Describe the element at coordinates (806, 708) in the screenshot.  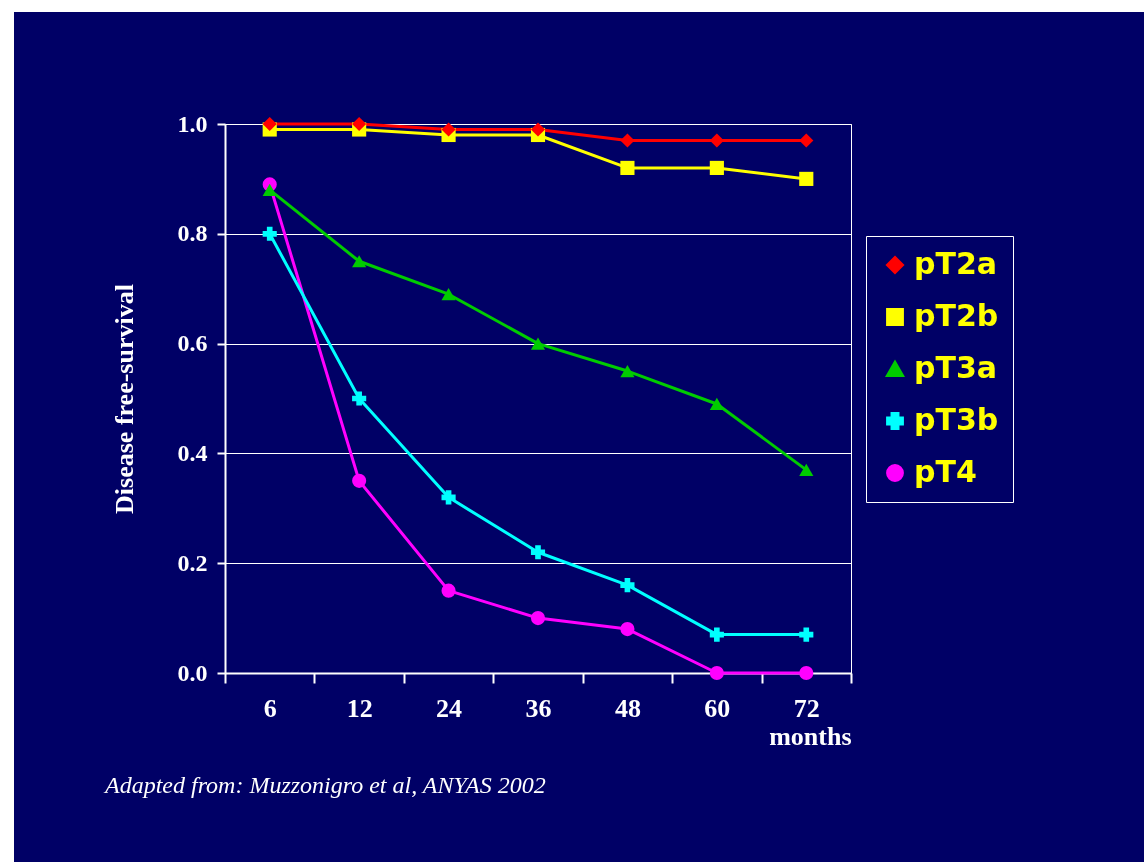
I see `x-tick-label: 72` at that location.